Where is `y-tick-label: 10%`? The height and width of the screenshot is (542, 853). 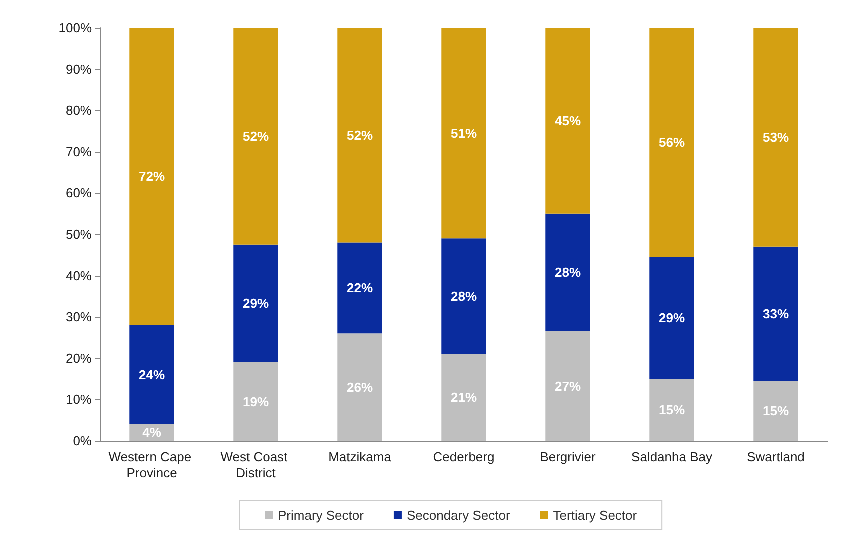 y-tick-label: 10% is located at coordinates (79, 400).